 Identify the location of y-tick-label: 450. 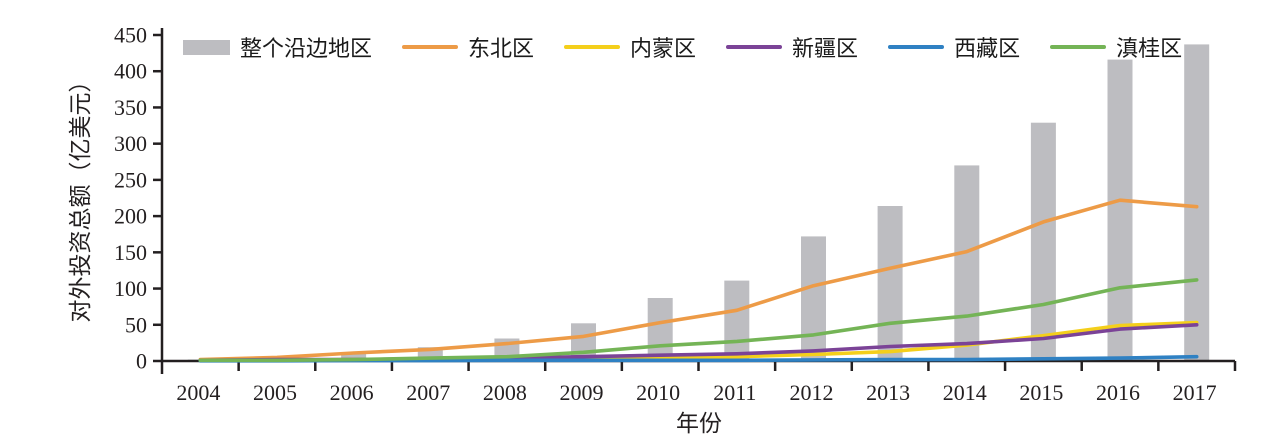
(130, 35).